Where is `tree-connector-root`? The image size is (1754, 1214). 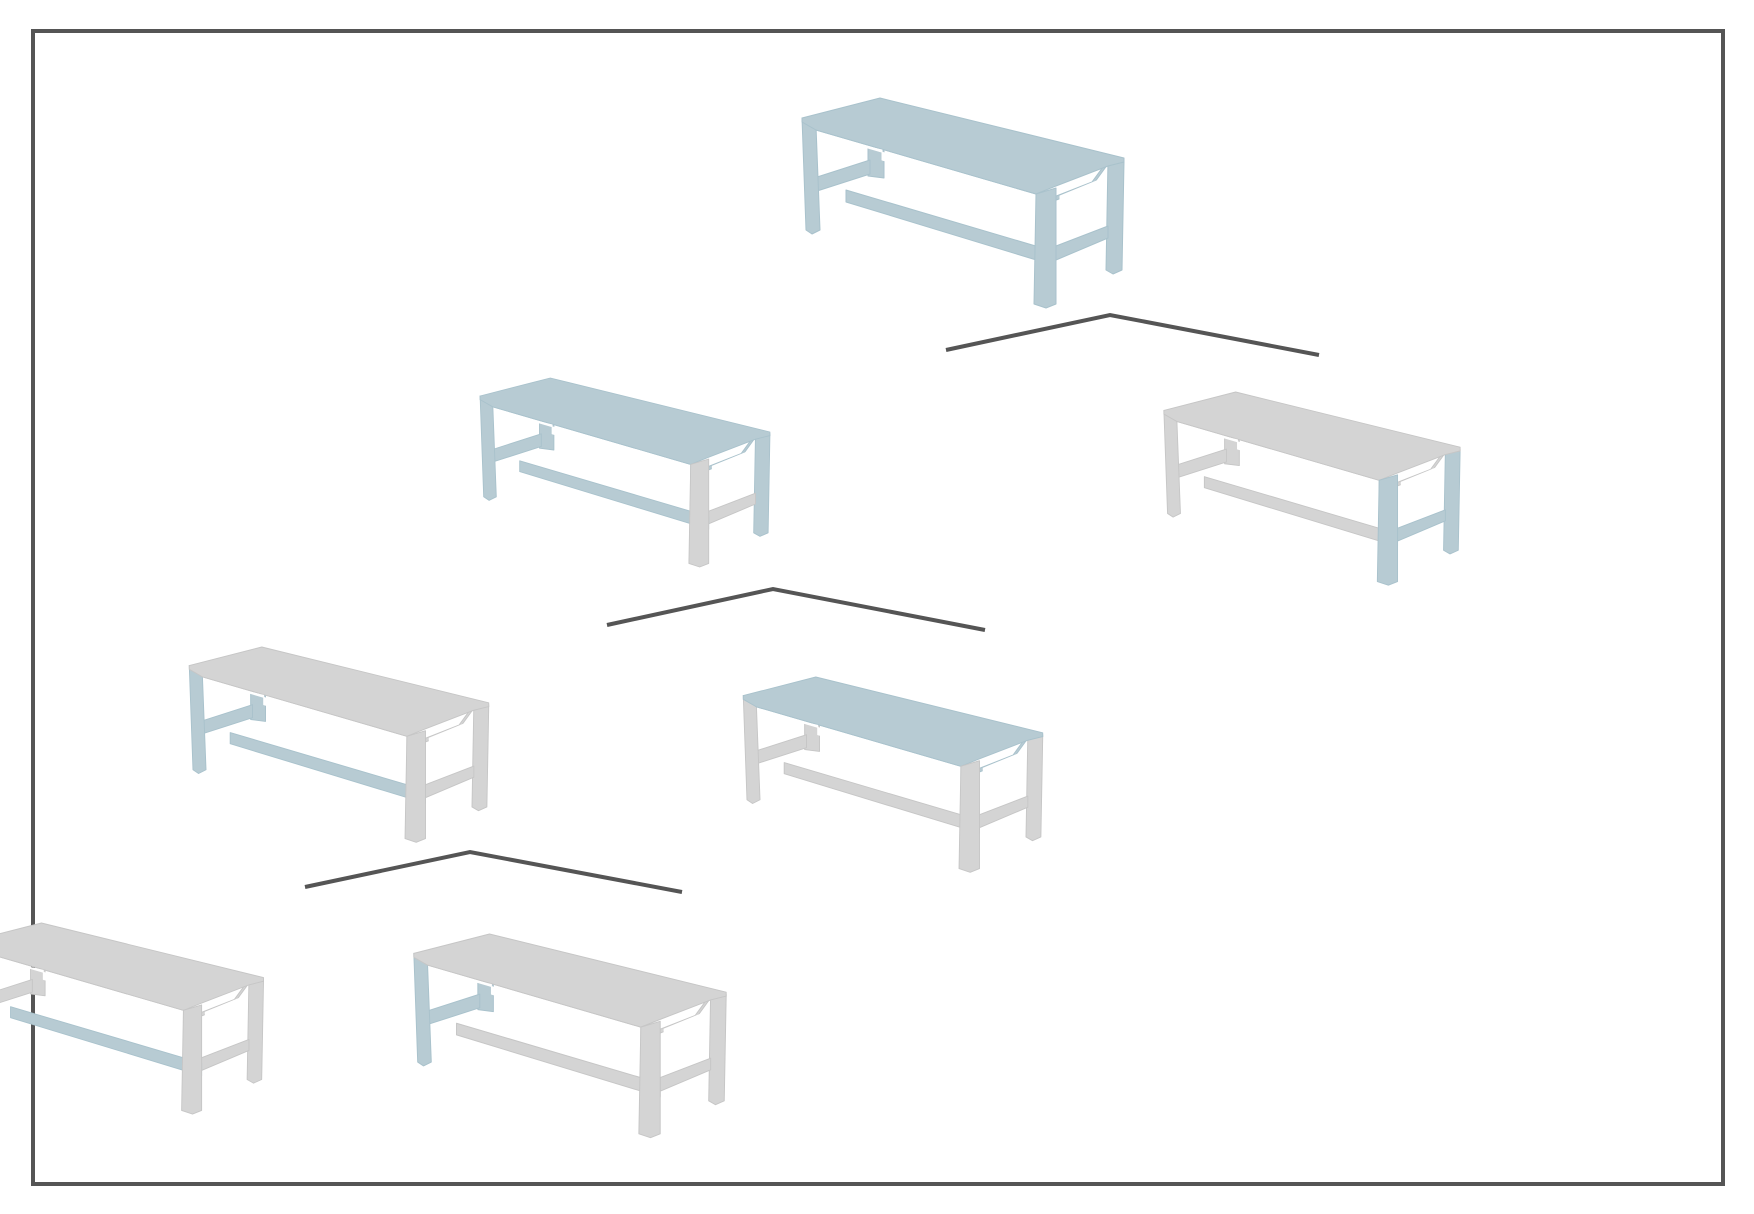 tree-connector-root is located at coordinates (1132, 334).